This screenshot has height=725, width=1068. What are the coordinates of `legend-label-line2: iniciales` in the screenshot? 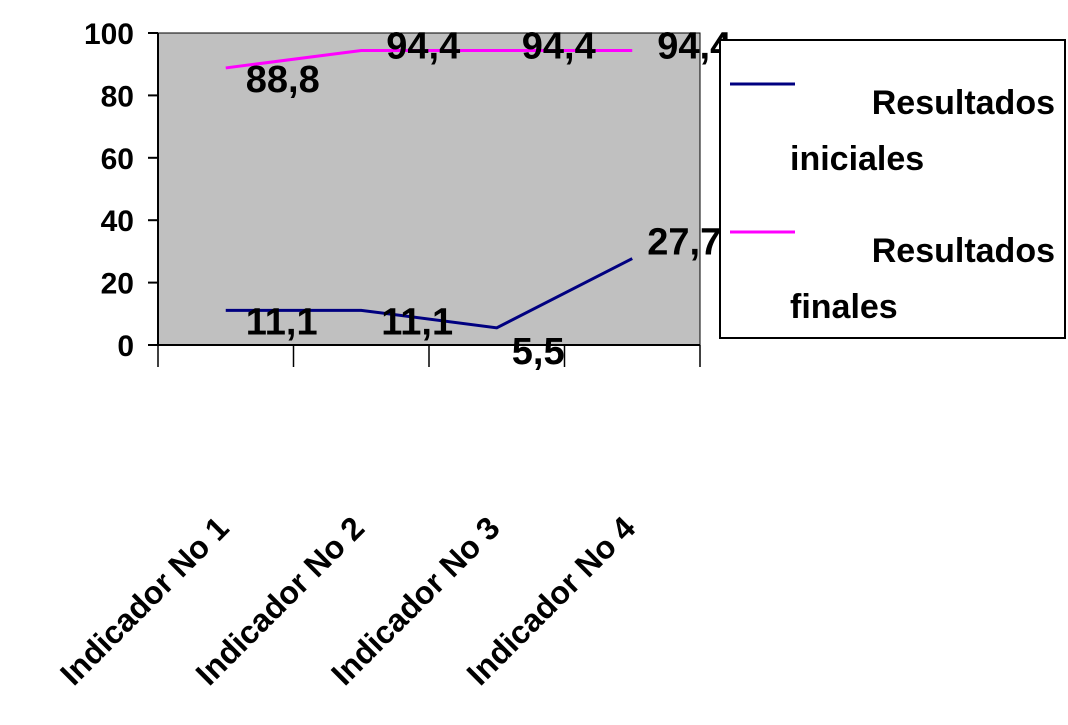 It's located at (857, 159).